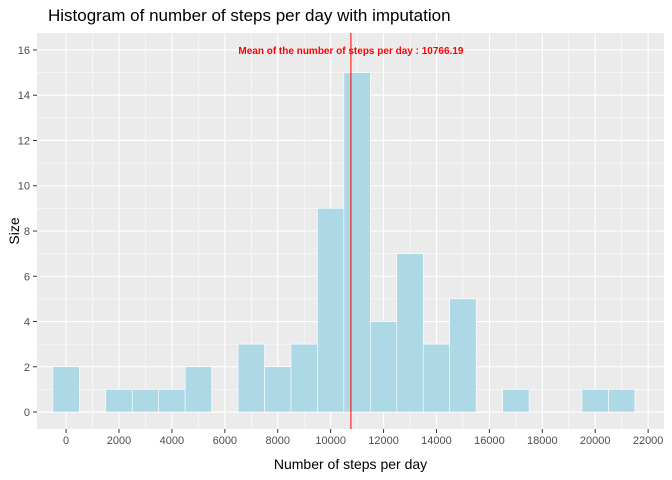 The image size is (672, 480). I want to click on y-tick-label: 16, so click(24, 51).